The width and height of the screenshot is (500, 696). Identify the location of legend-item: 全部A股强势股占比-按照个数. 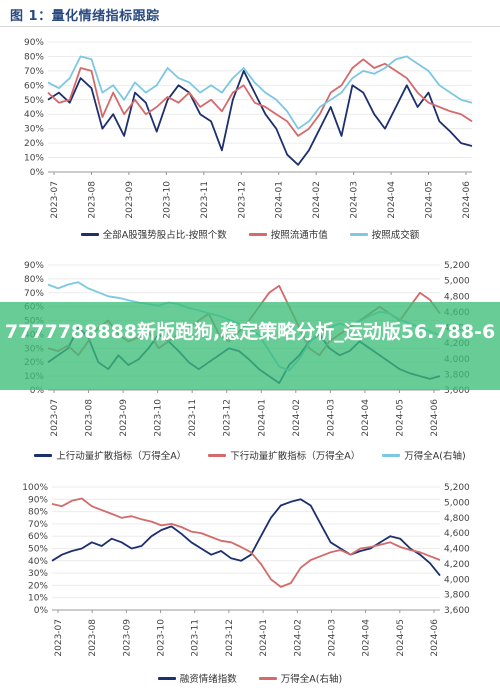
(153, 234).